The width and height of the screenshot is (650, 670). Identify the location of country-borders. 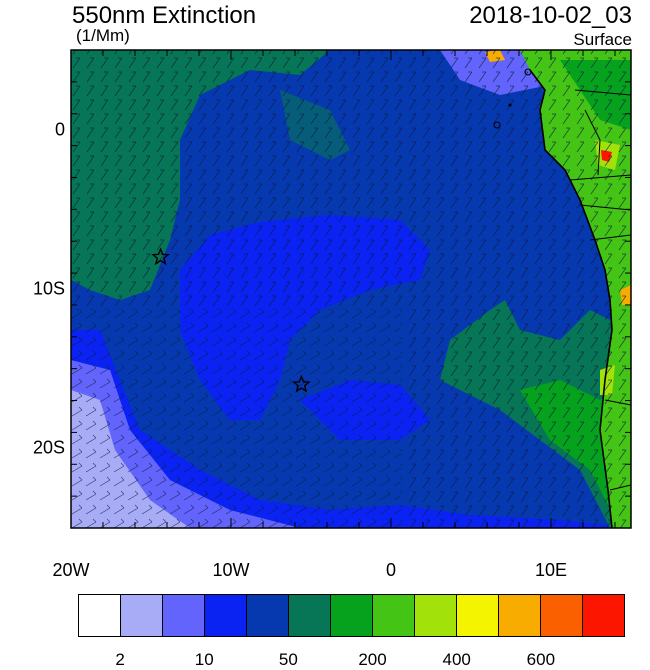
(600, 290).